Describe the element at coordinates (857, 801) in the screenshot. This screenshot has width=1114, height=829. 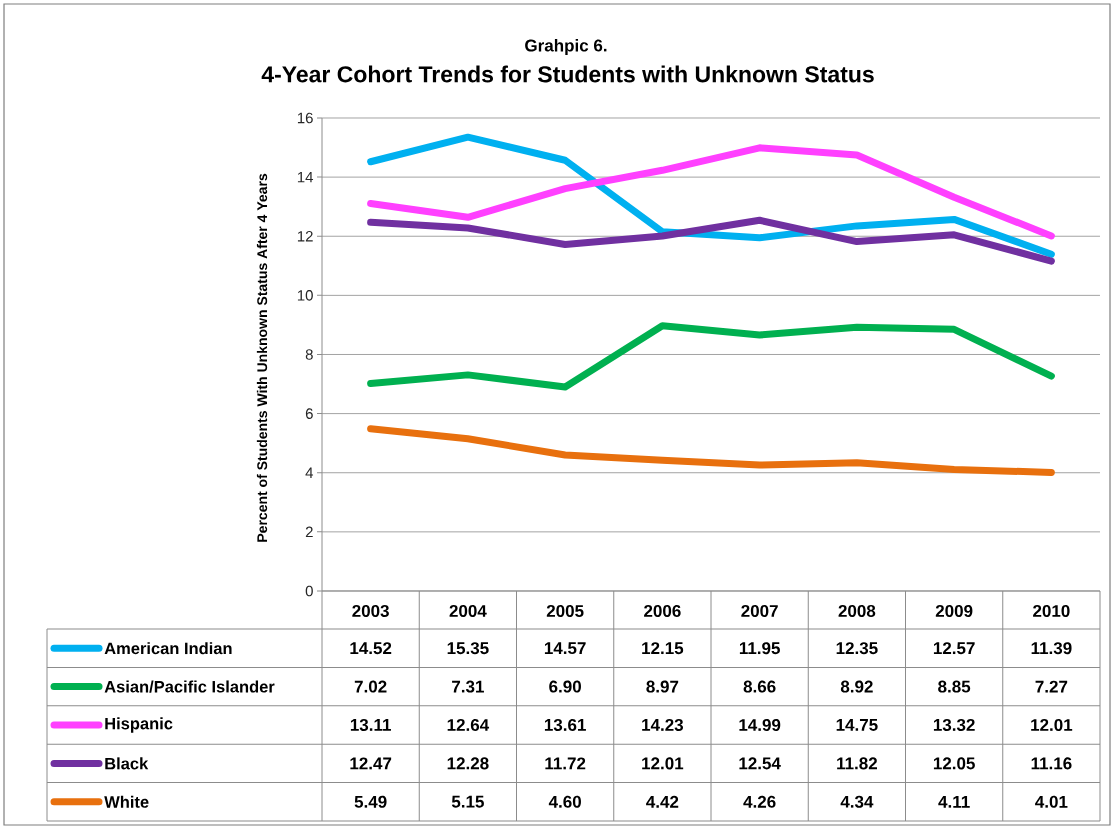
I see `data-label: 4.34` at that location.